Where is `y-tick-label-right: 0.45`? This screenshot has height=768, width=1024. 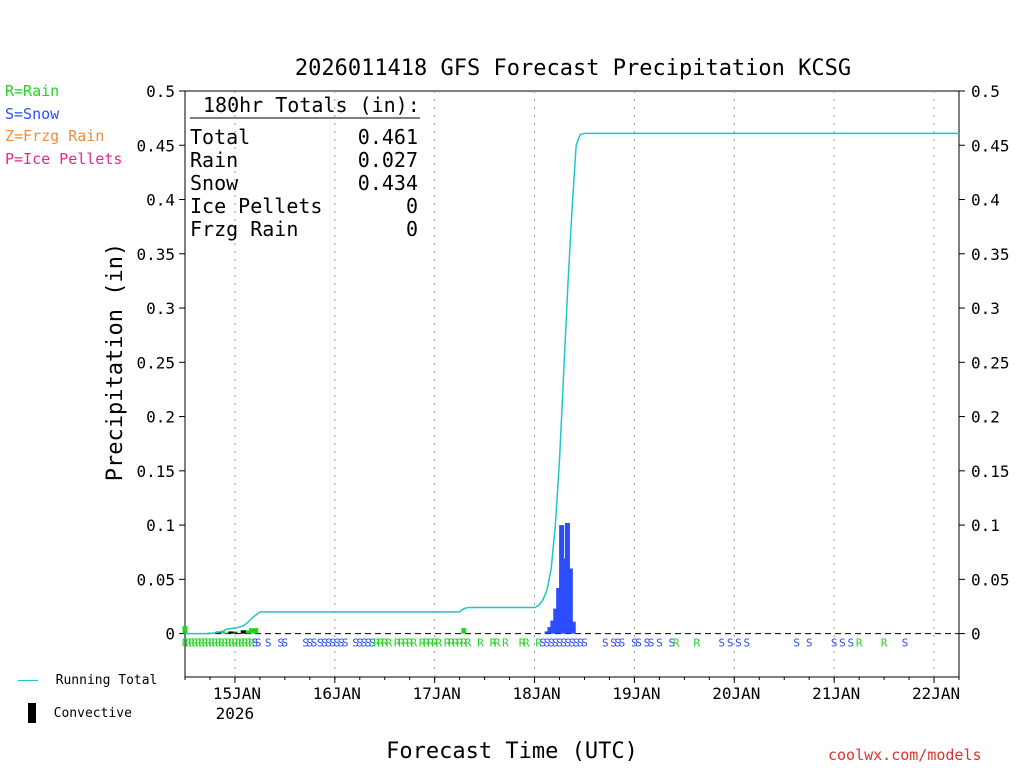 y-tick-label-right: 0.45 is located at coordinates (990, 145).